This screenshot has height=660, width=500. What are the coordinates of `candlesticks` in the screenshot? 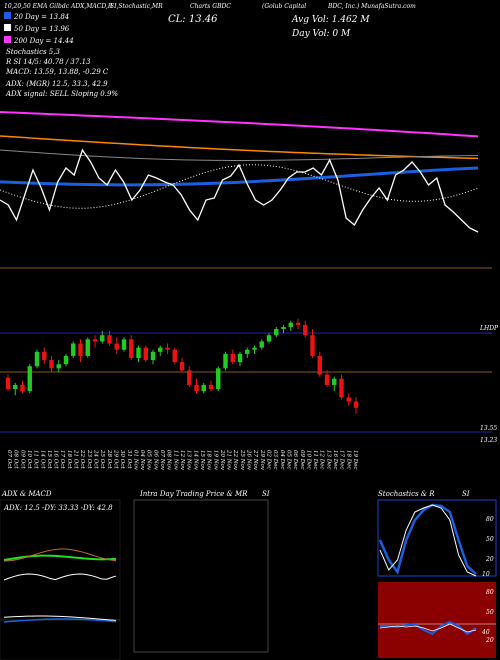 It's located at (182, 366).